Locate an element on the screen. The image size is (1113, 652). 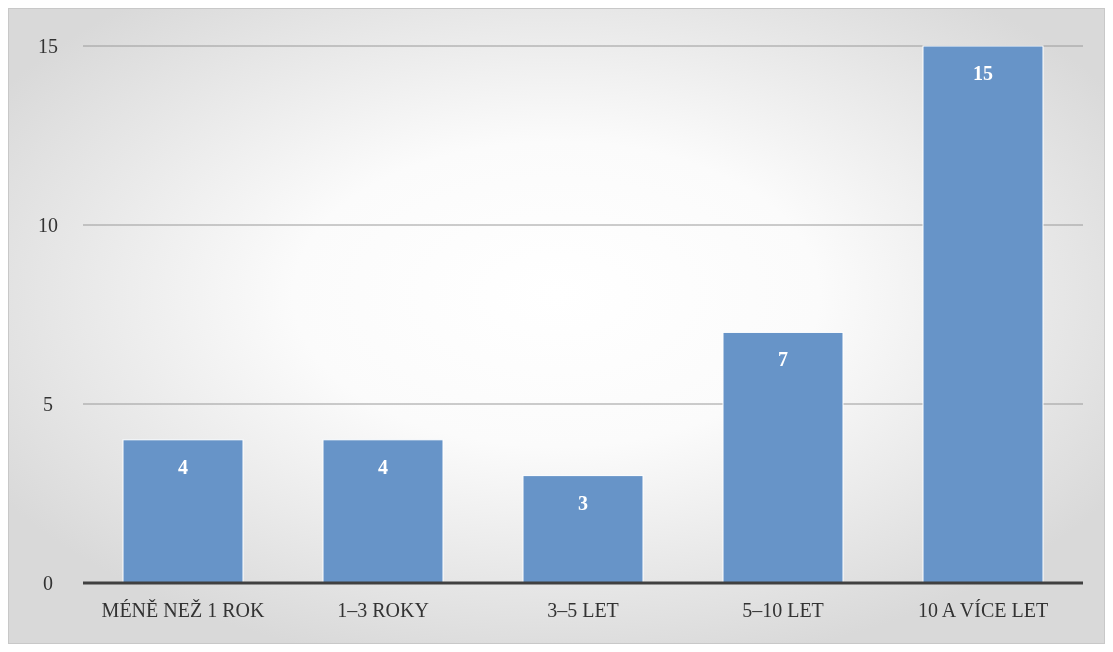
y-tick-label: 5 is located at coordinates (48, 404).